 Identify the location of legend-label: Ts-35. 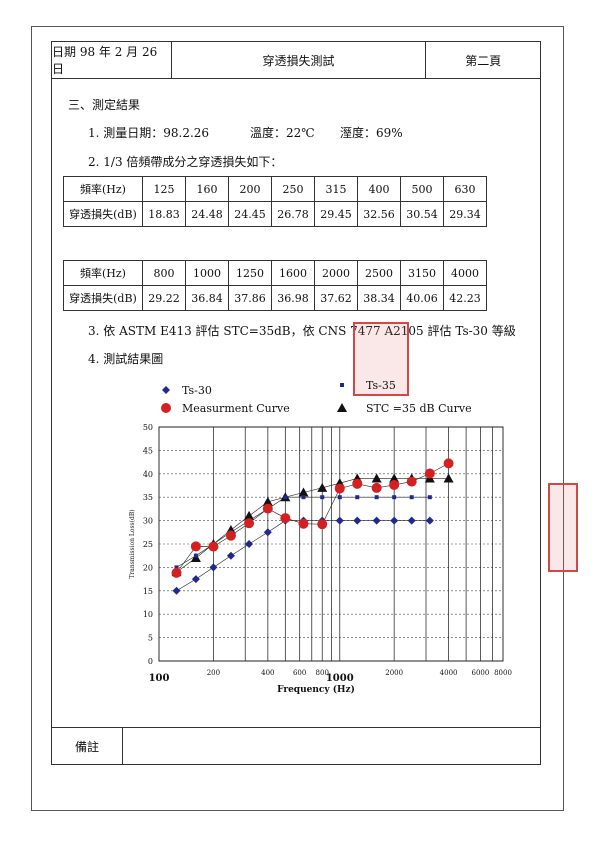
(381, 385).